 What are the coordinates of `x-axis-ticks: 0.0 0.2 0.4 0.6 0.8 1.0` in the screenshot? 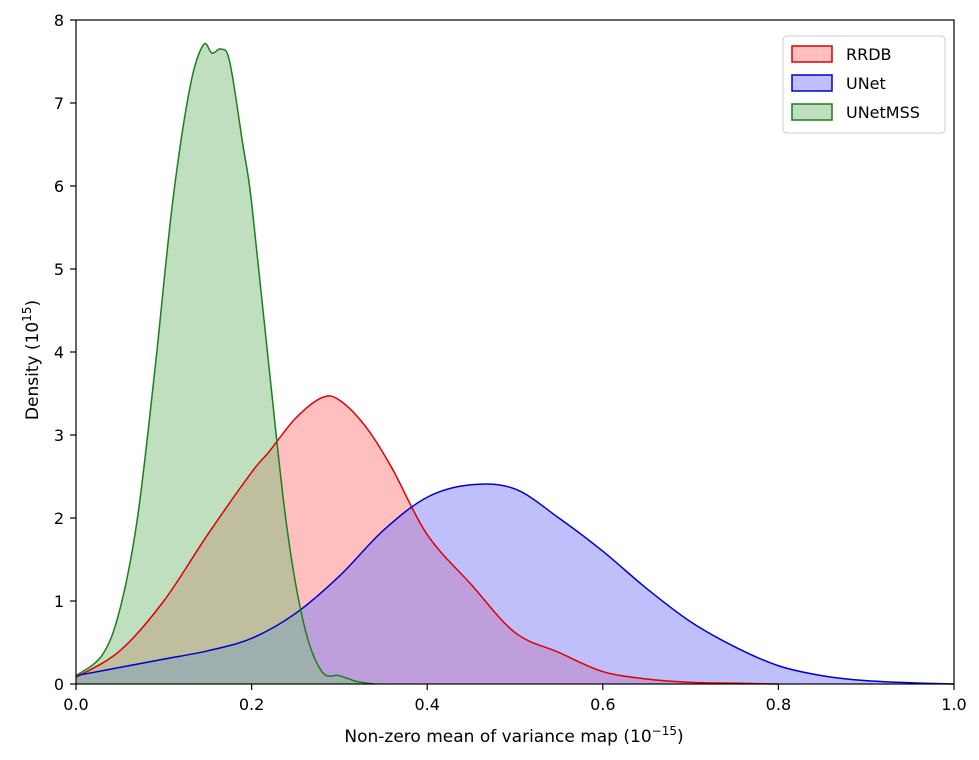 It's located at (515, 699).